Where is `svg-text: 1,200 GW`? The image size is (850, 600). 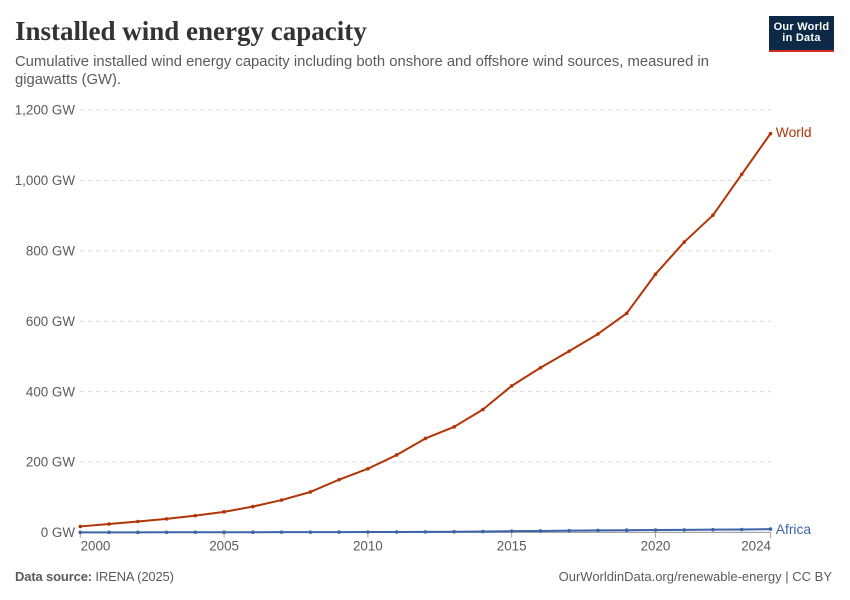 svg-text: 1,200 GW is located at coordinates (45, 110).